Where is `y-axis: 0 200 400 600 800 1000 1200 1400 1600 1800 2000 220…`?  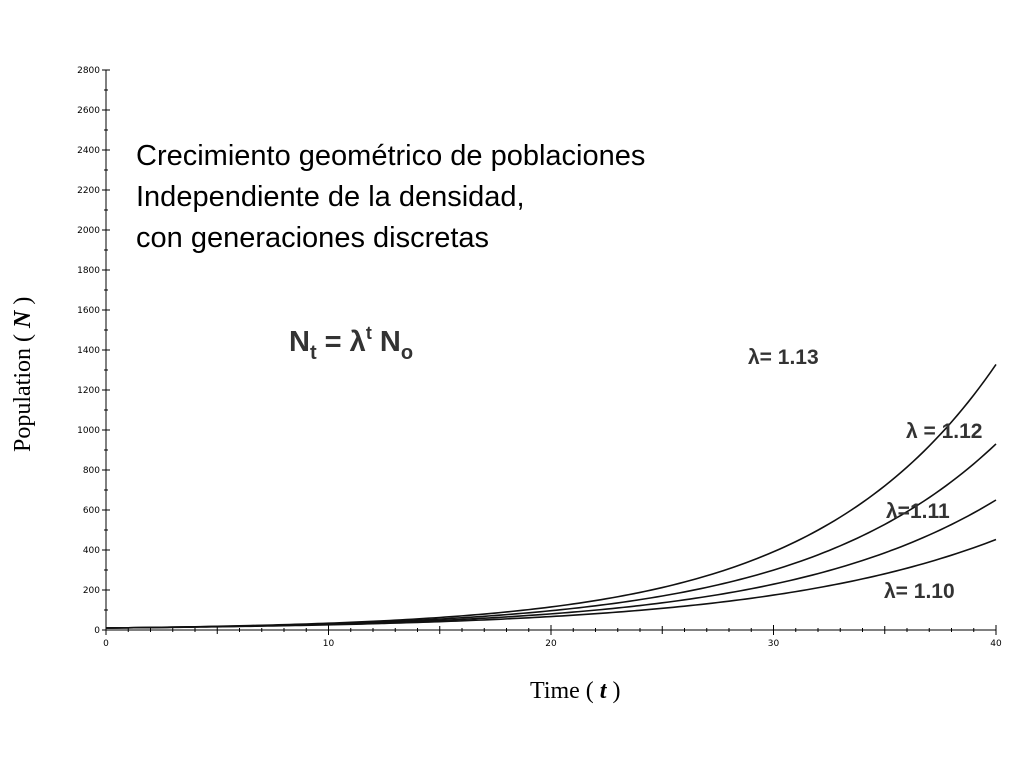 y-axis: 0 200 400 600 800 1000 1200 1400 1600 1800 2000 220… is located at coordinates (93, 351).